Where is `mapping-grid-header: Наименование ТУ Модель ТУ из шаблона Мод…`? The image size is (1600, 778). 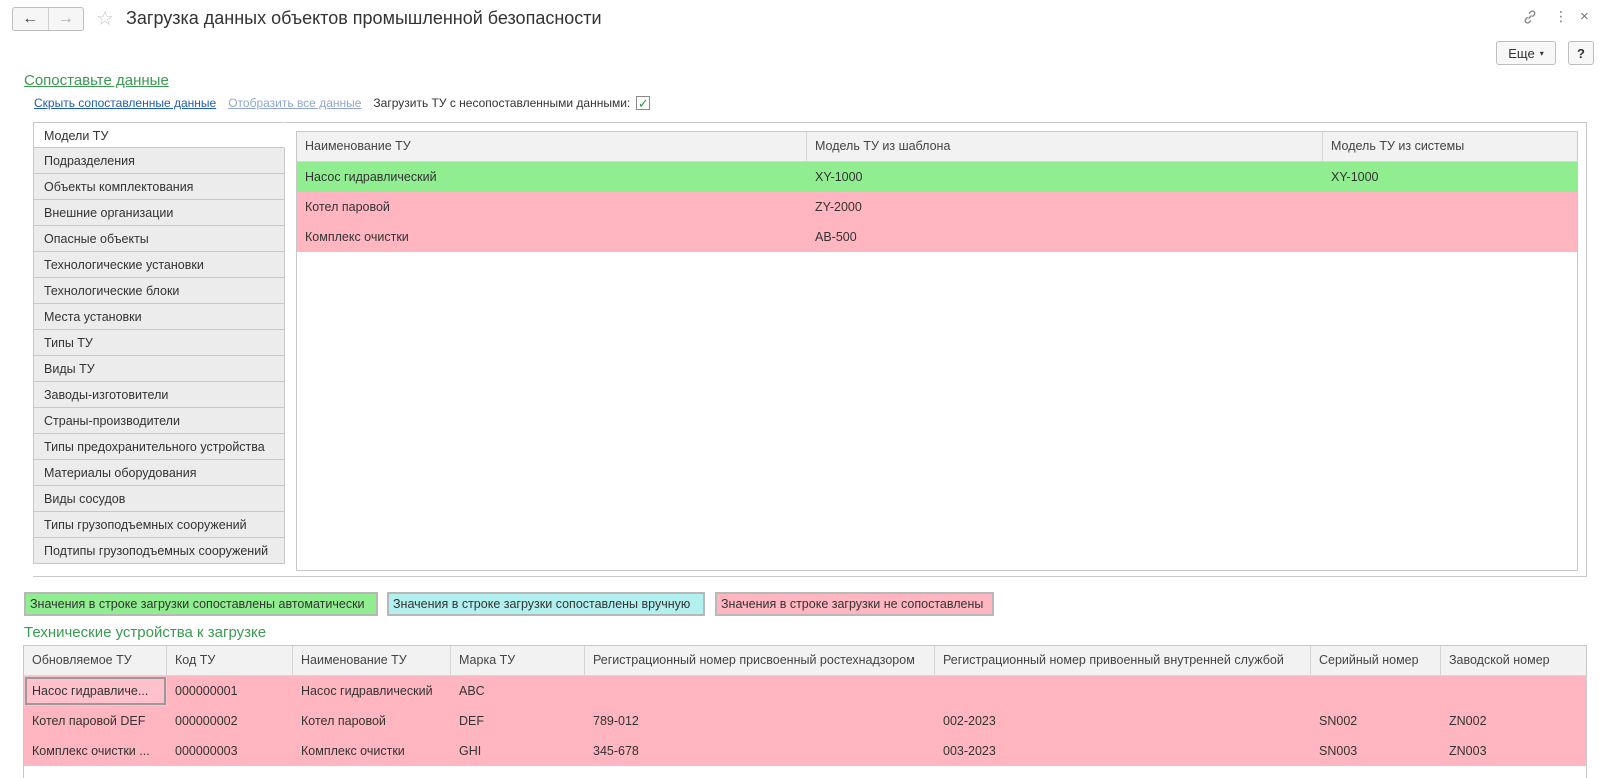
mapping-grid-header: Наименование ТУ Модель ТУ из шаблона Мод… is located at coordinates (937, 147).